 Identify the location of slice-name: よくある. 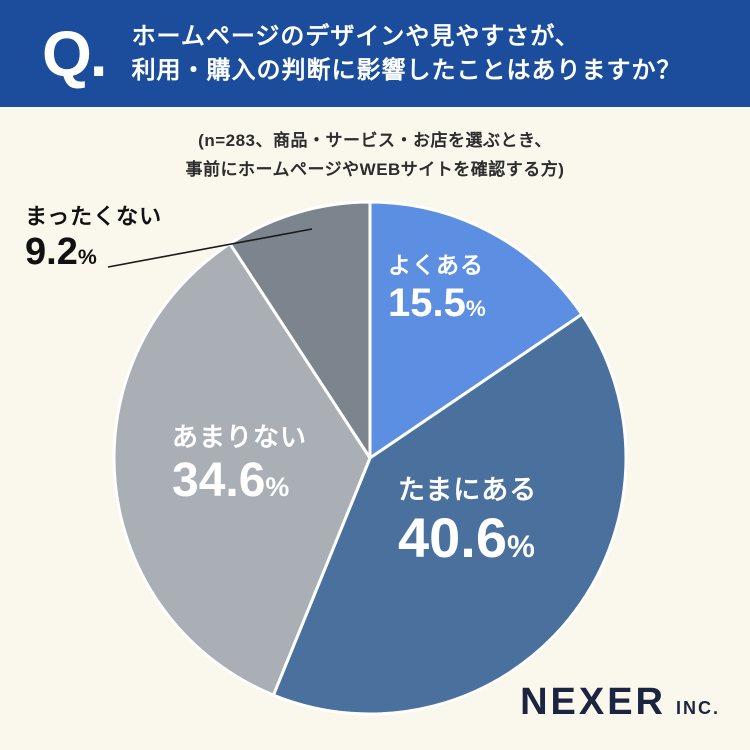
(436, 265).